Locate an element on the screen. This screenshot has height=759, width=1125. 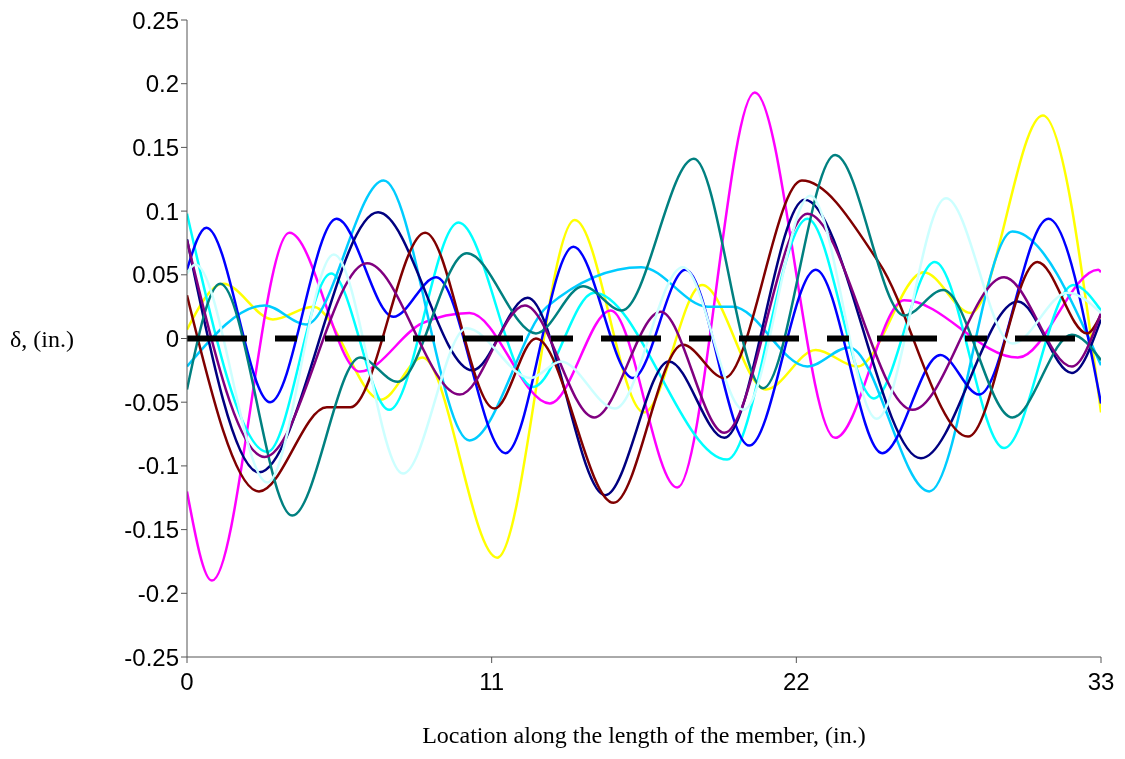
y-tick-label: -0.2 is located at coordinates (158, 593).